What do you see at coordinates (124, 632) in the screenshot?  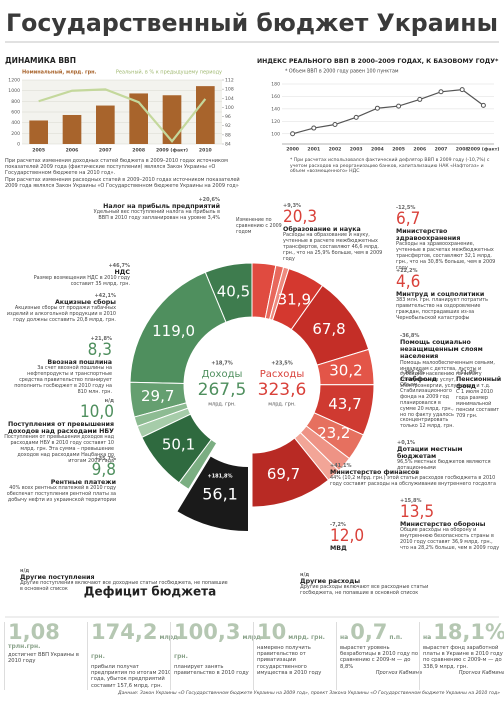 I see `stat-value: 174,2` at bounding box center [124, 632].